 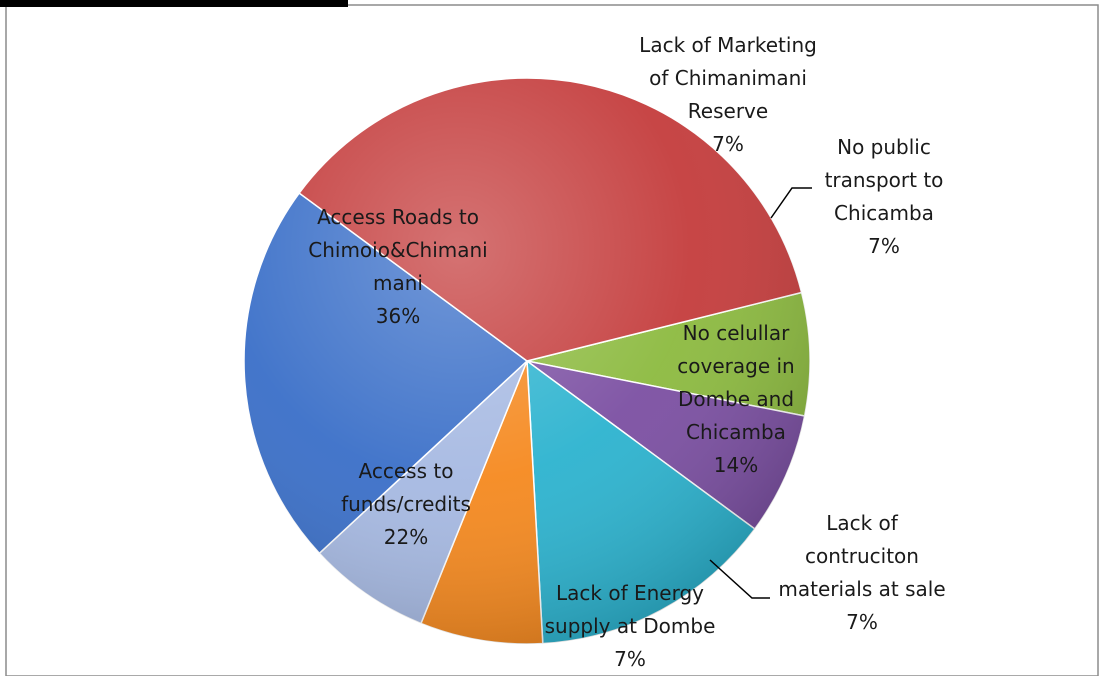 What do you see at coordinates (728, 78) in the screenshot?
I see `data-label-line: of Chimanimani` at bounding box center [728, 78].